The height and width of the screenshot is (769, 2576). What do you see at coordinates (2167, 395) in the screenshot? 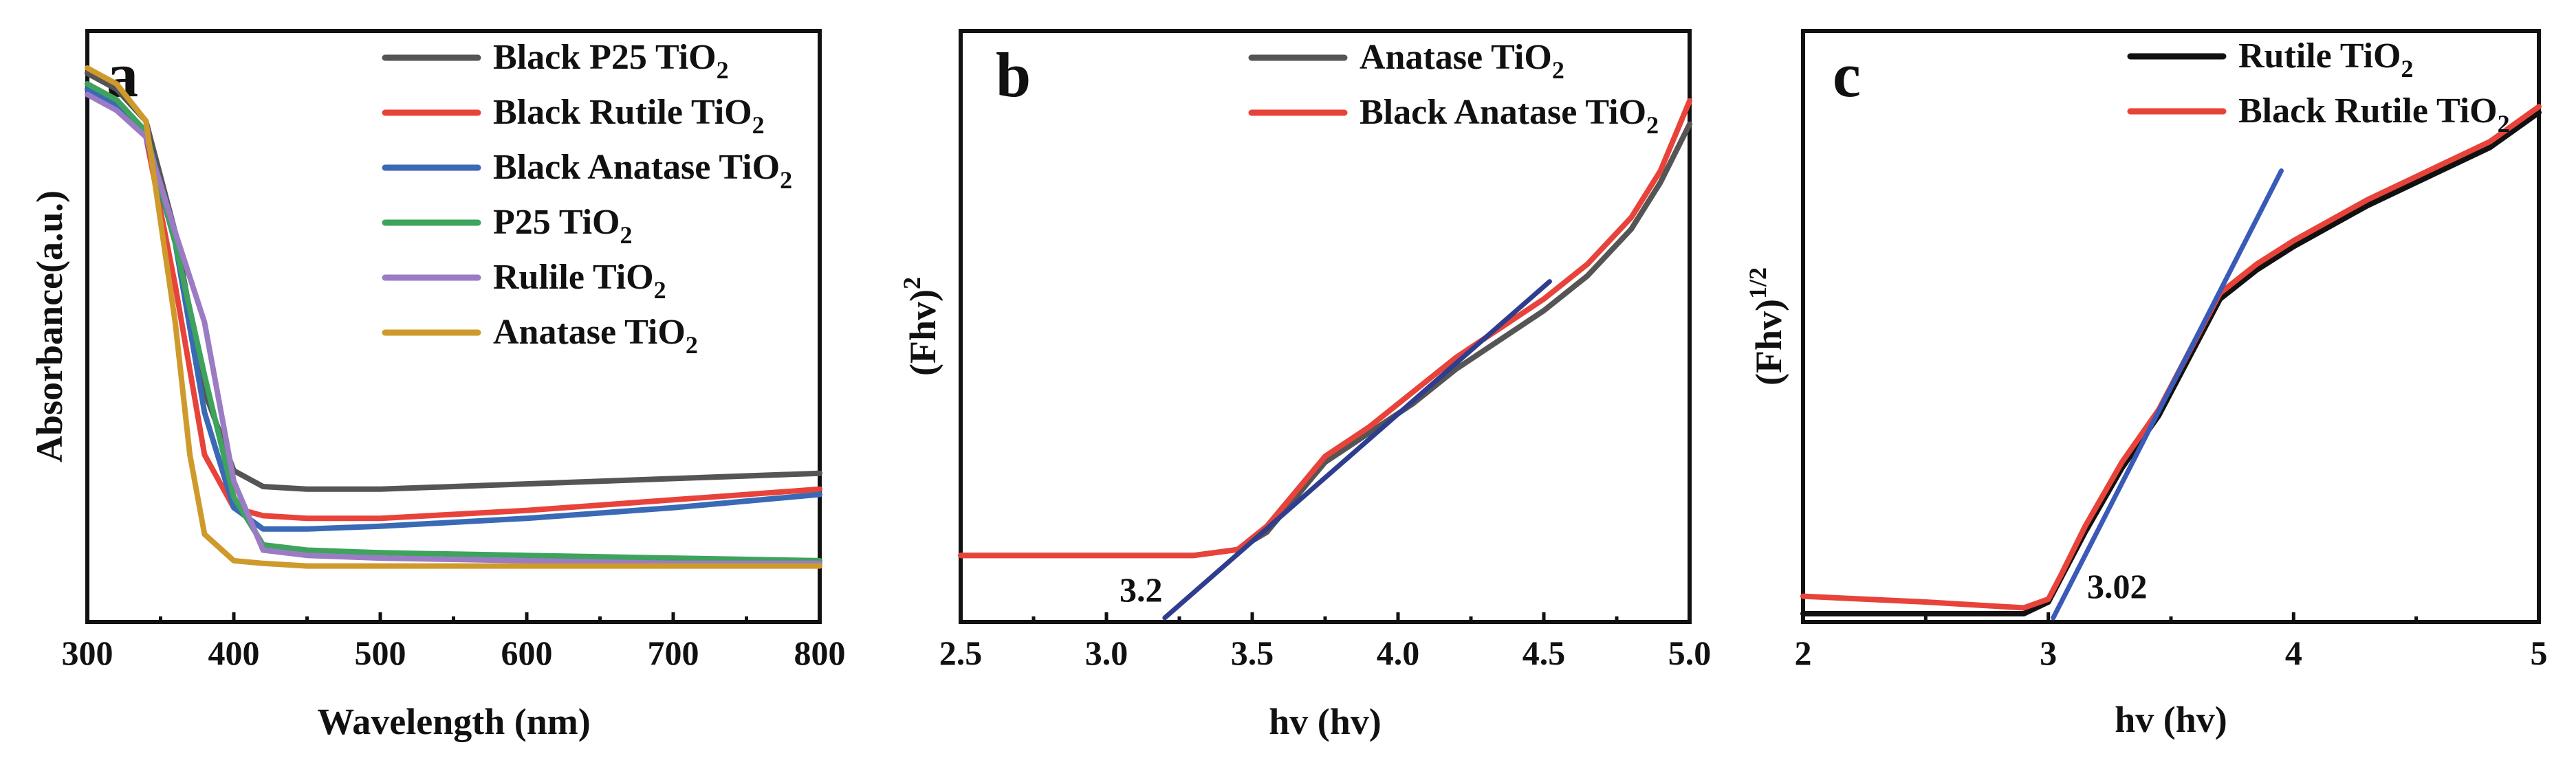
I see `panel-c-fit-line` at bounding box center [2167, 395].